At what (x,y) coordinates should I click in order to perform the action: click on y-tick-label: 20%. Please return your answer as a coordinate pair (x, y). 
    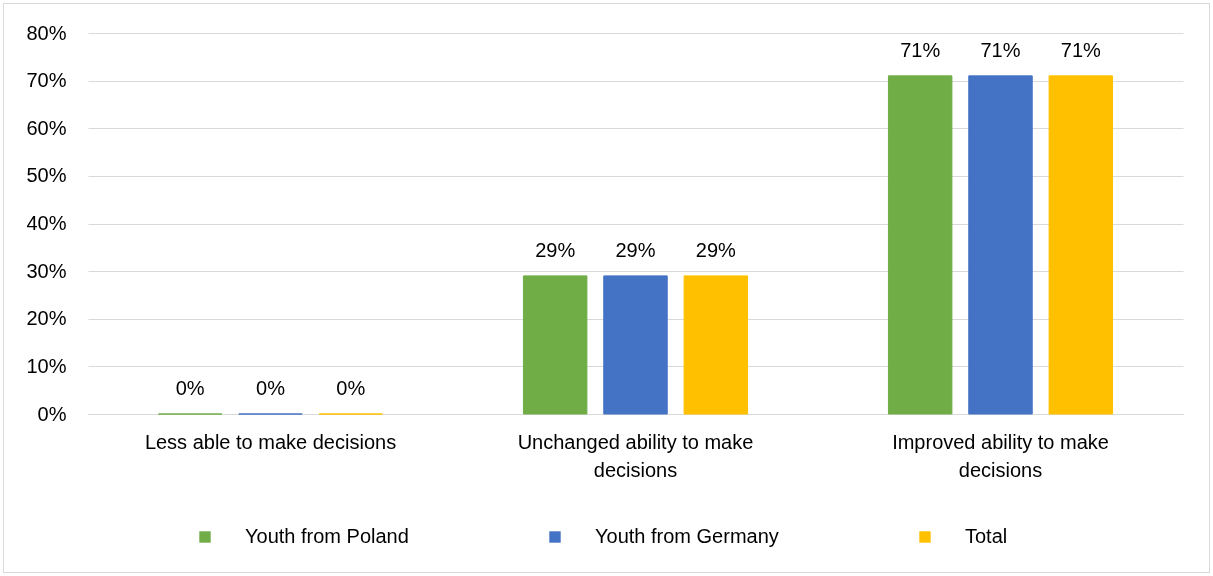
    Looking at the image, I should click on (46, 318).